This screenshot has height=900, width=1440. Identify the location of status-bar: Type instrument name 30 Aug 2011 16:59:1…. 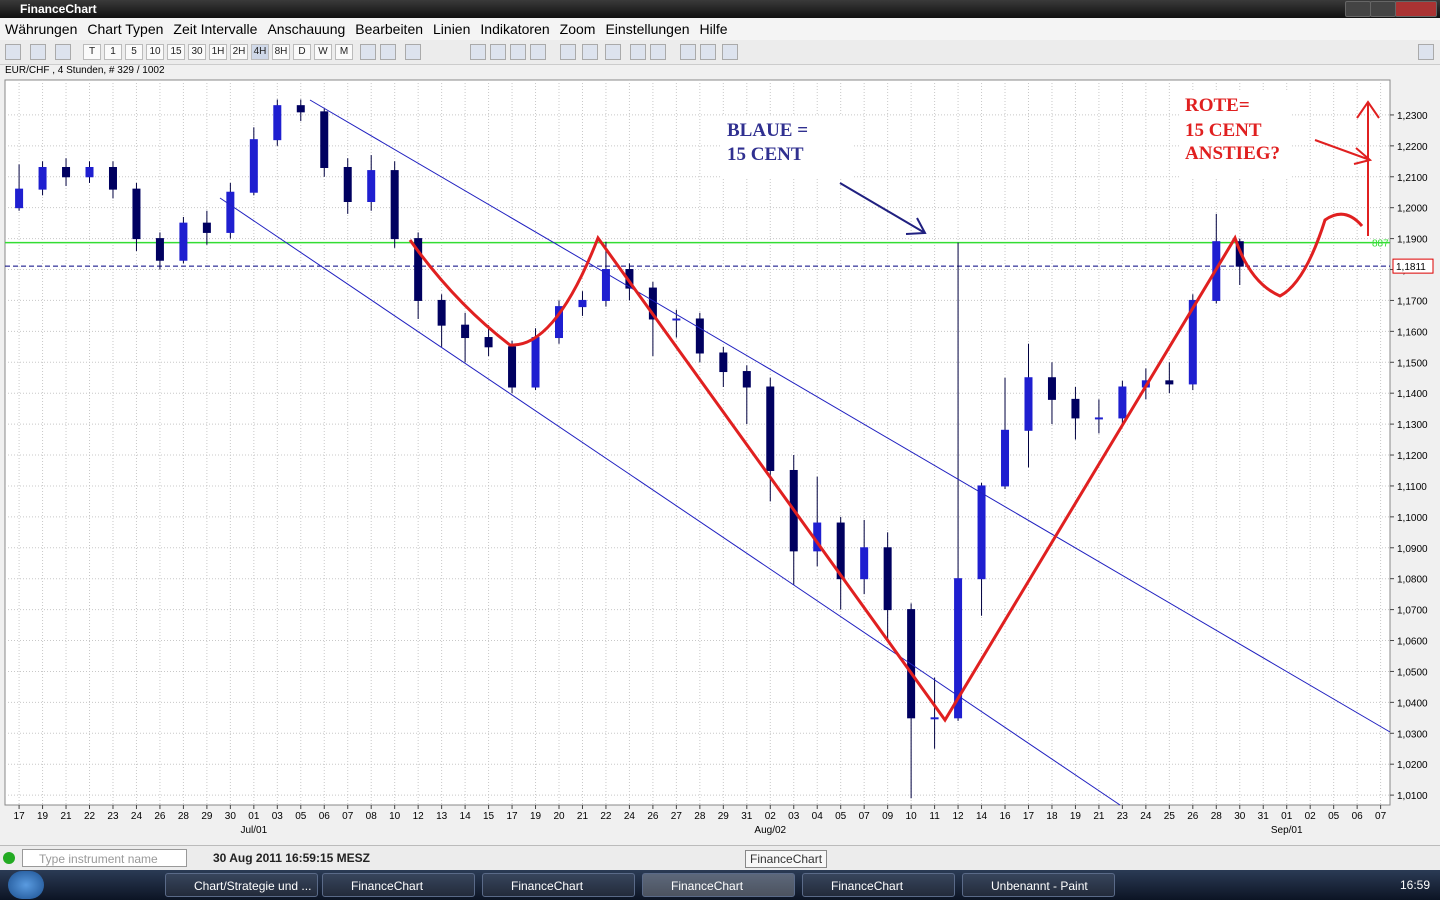
(720, 858).